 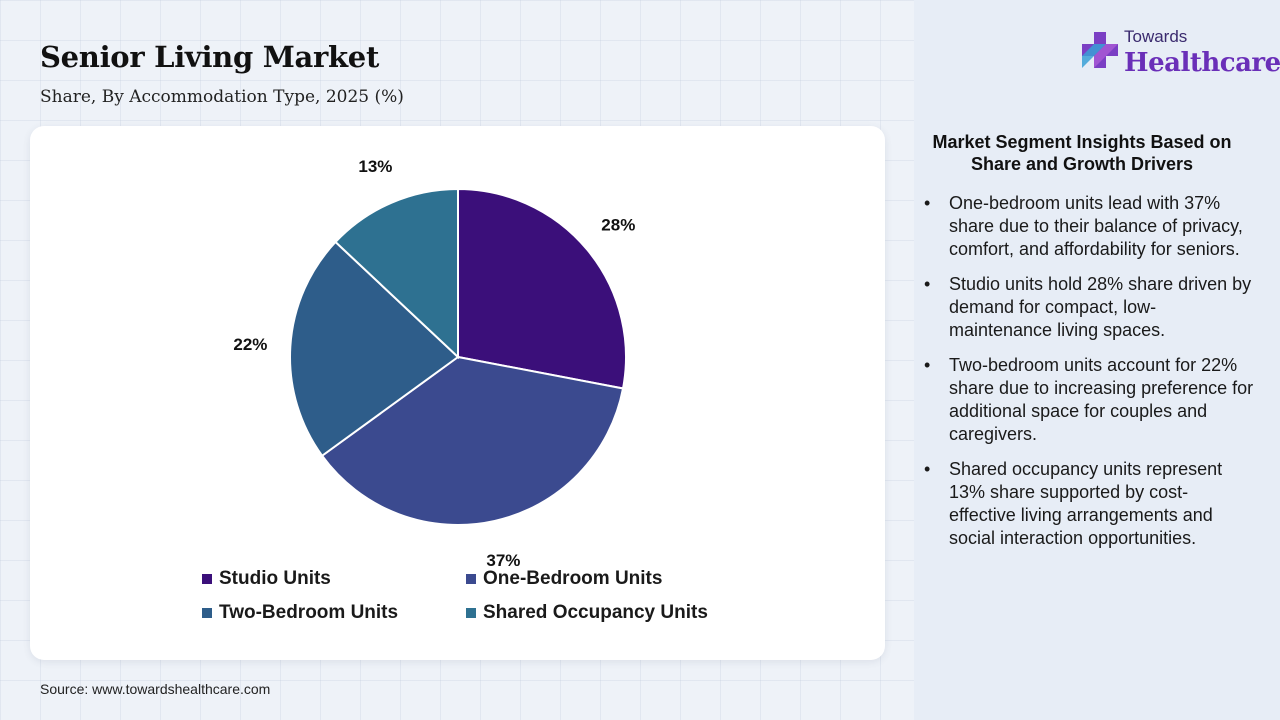 I want to click on legend-label: Studio Units, so click(x=275, y=578).